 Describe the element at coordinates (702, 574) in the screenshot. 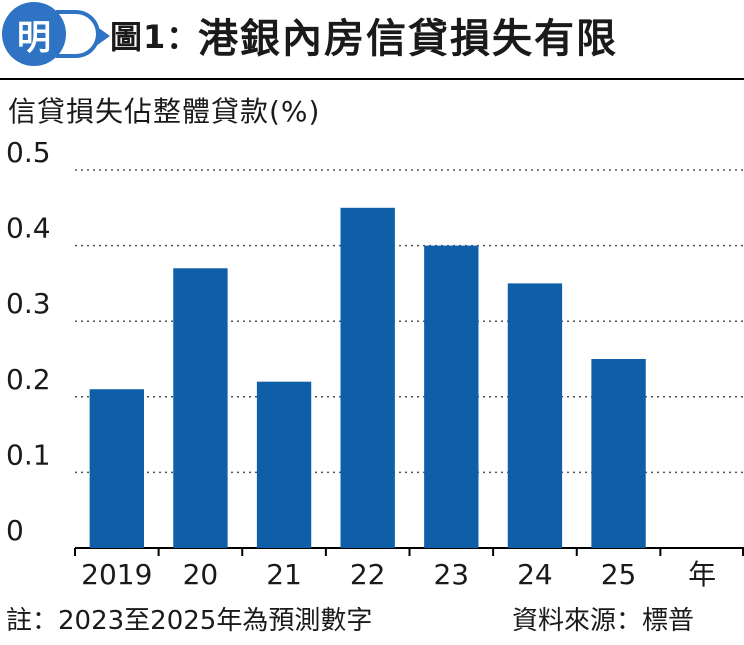

I see `x-axis-unit-label: 年` at that location.